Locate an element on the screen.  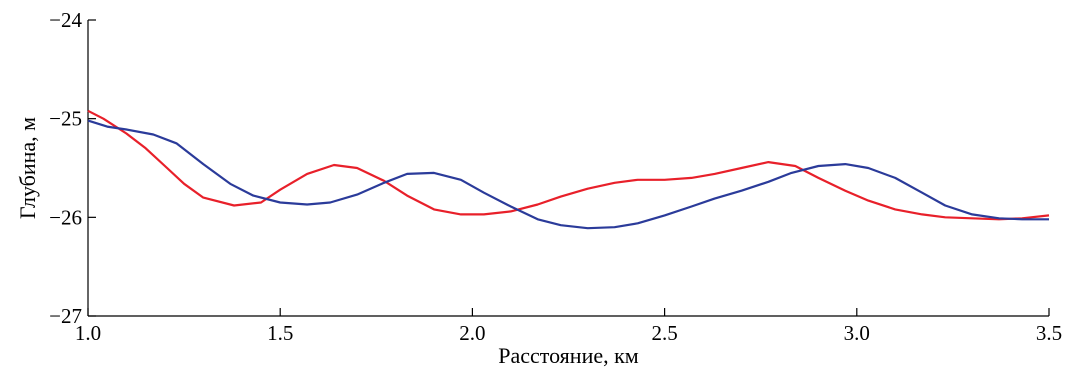
y-tick-label: −26 is located at coordinates (65, 217).